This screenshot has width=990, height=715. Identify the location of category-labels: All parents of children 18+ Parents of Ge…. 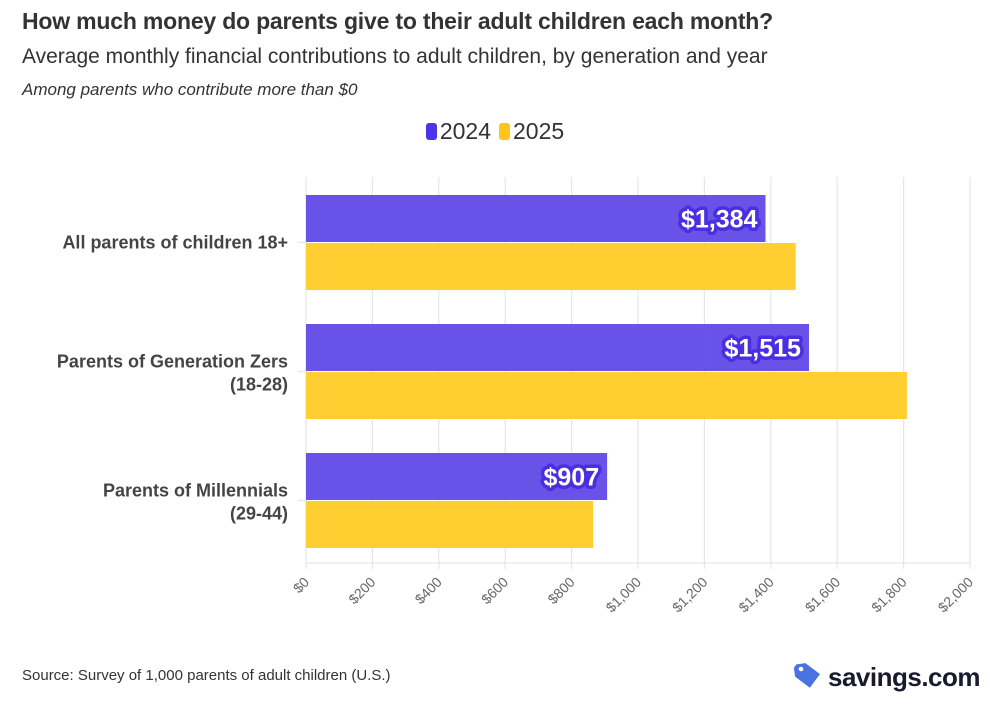
(172, 378).